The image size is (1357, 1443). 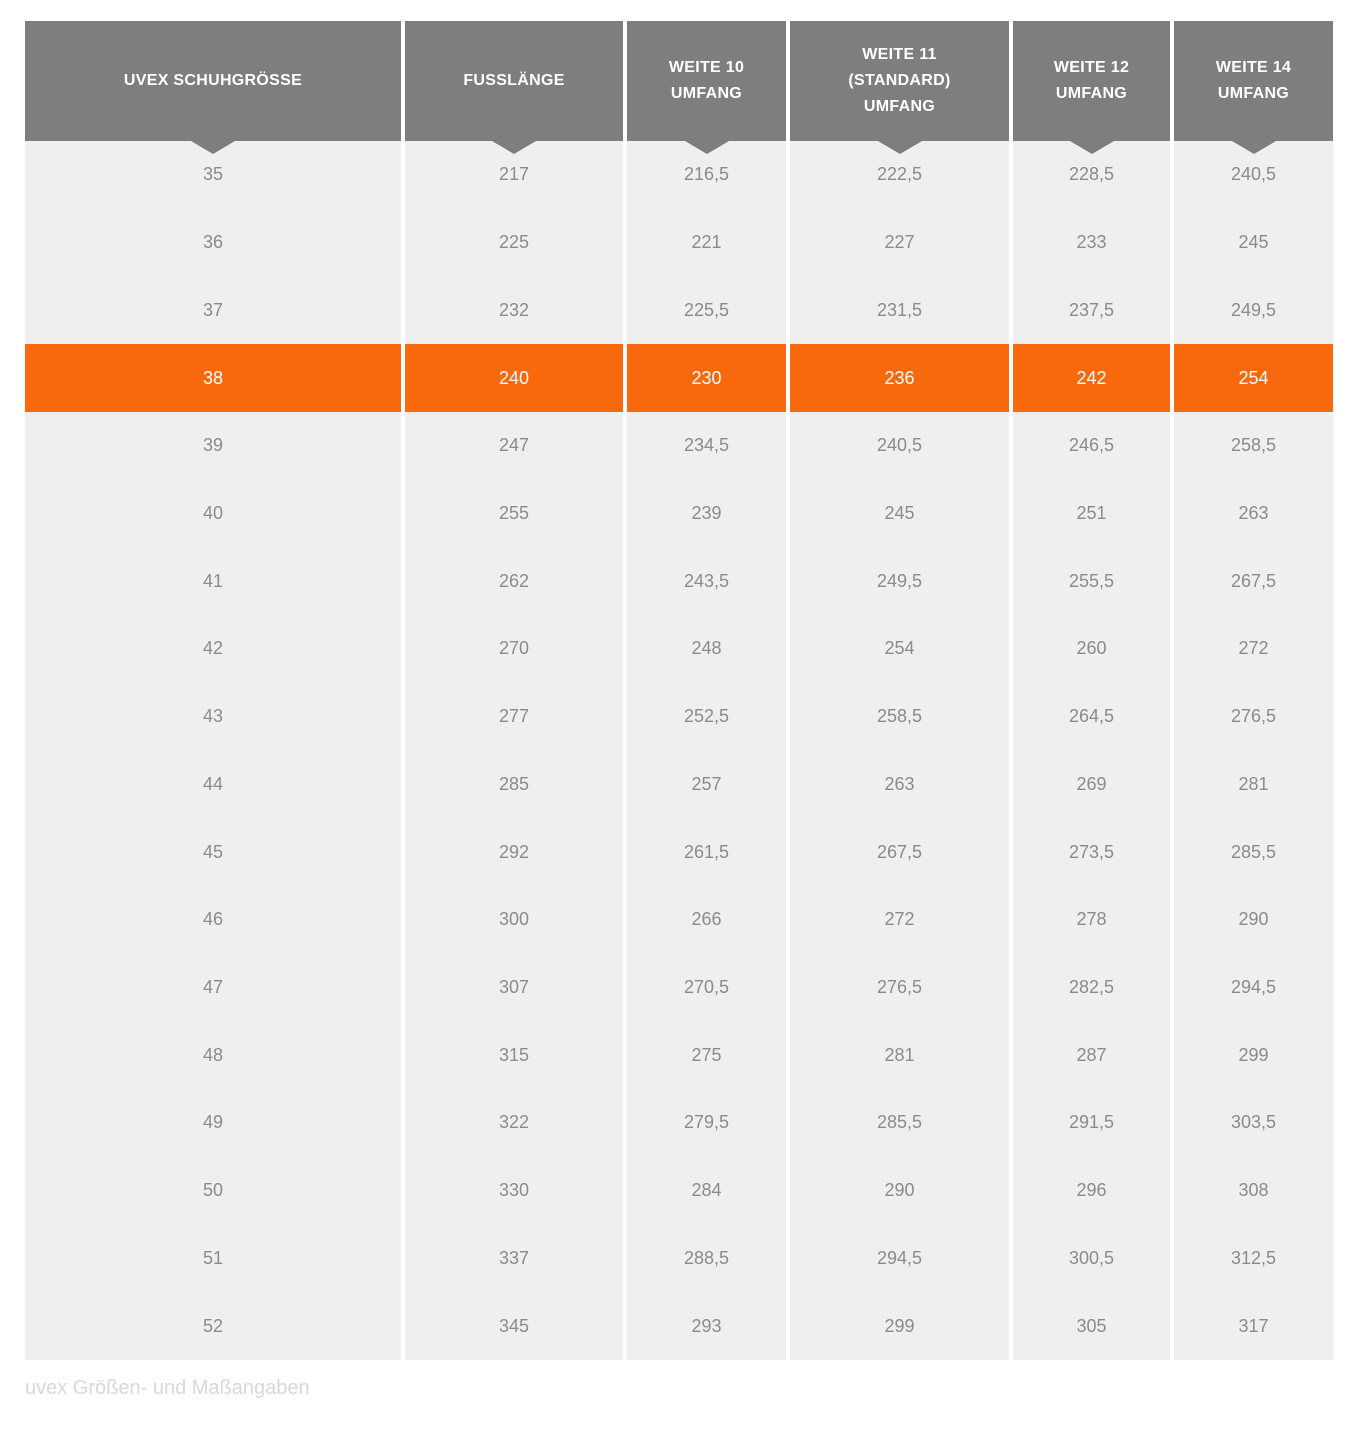 What do you see at coordinates (213, 919) in the screenshot?
I see `table-cell: 46` at bounding box center [213, 919].